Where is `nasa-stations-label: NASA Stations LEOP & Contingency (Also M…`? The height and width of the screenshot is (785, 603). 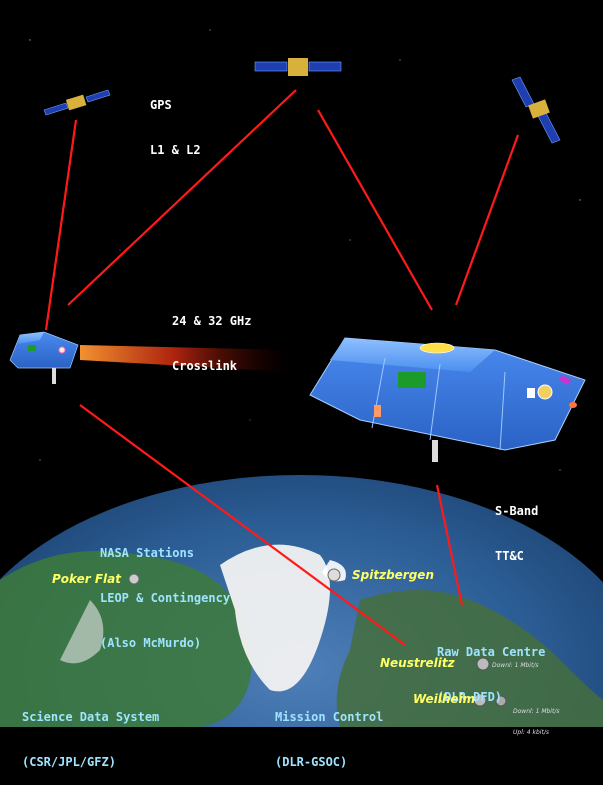
nasa-stations-label: NASA Stations LEOP & Contingency (Also M… is located at coordinates (165, 591).